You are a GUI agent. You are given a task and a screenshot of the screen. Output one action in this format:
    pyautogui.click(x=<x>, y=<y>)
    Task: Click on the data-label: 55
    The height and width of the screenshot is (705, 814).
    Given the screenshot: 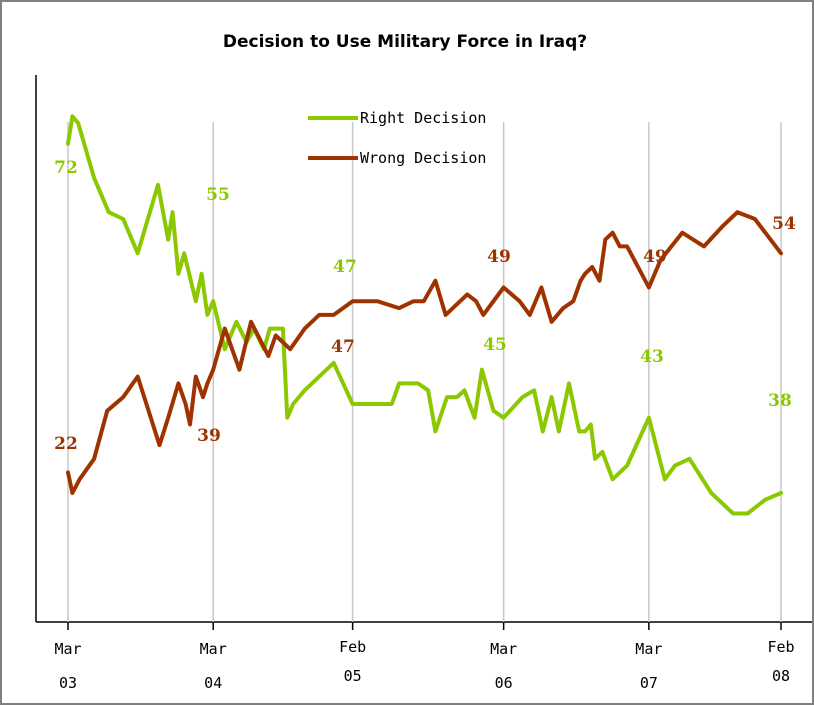 What is the action you would take?
    pyautogui.click(x=218, y=195)
    